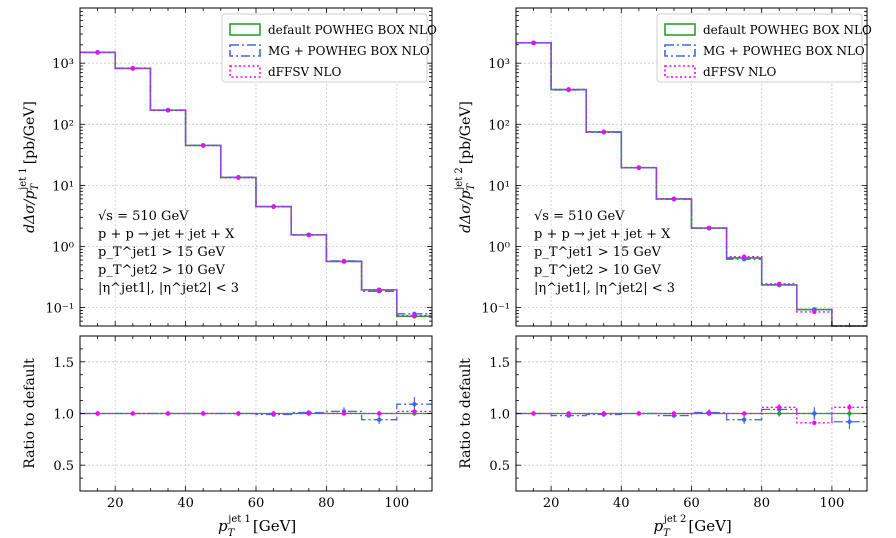 The width and height of the screenshot is (896, 538). What do you see at coordinates (35, 187) in the screenshot?
I see `y-axis-label-sub: T` at bounding box center [35, 187].